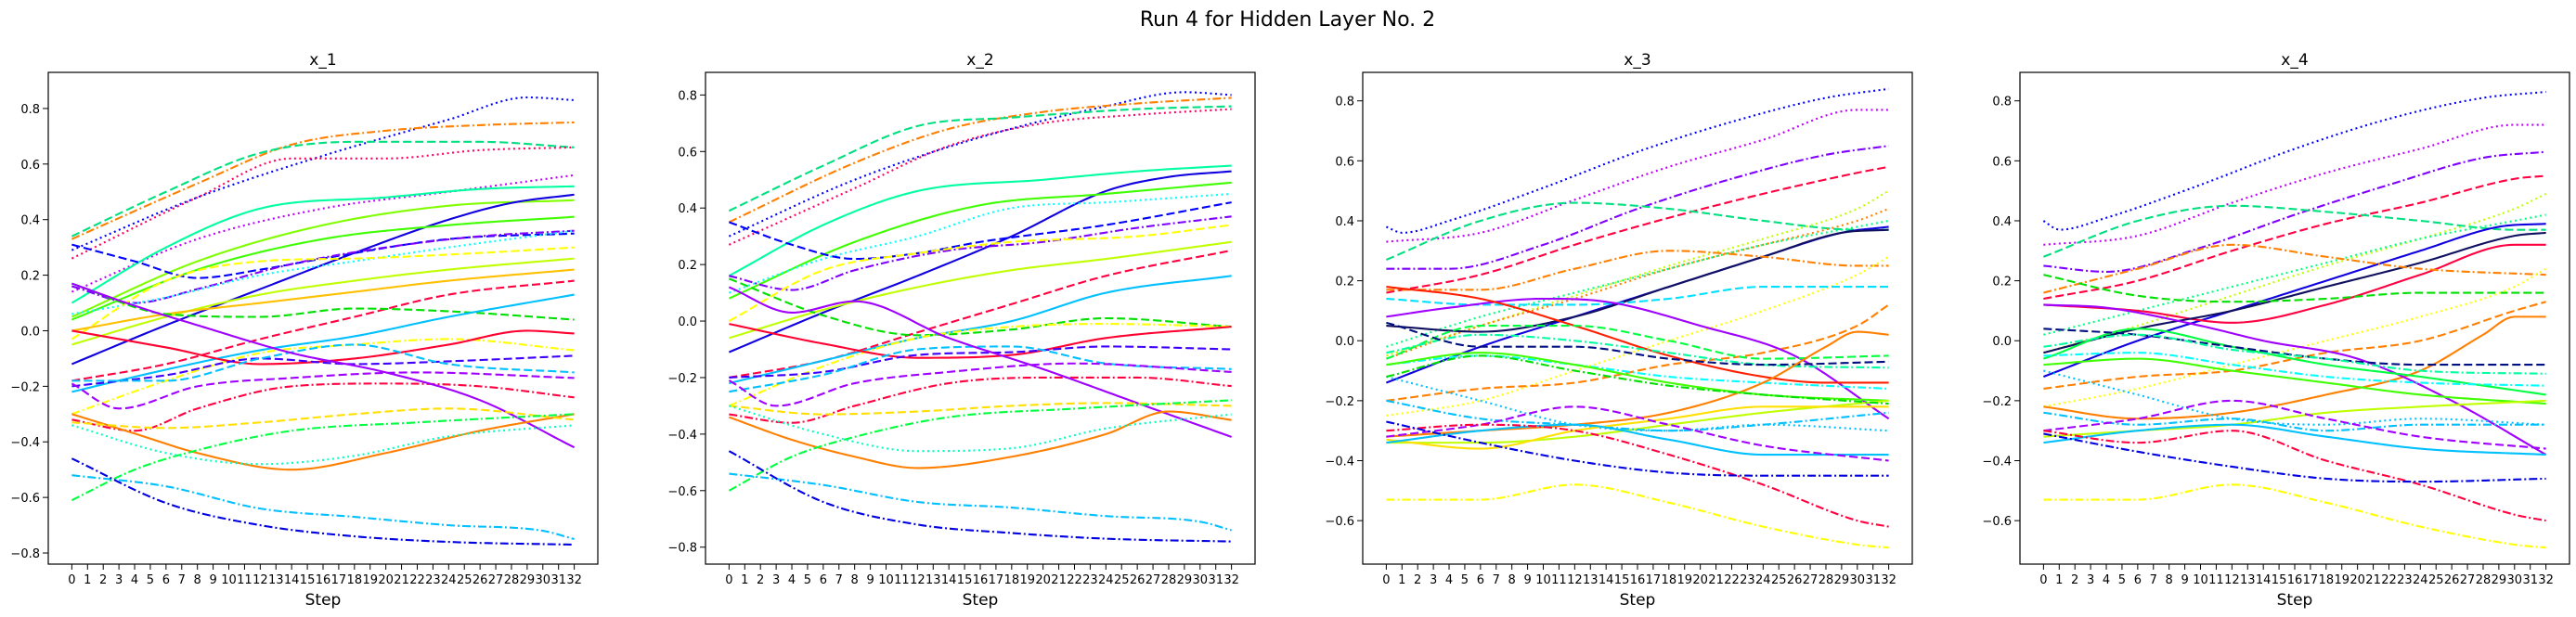 The height and width of the screenshot is (617, 2576). What do you see at coordinates (687, 153) in the screenshot?
I see `y-tick-label: 0.6` at bounding box center [687, 153].